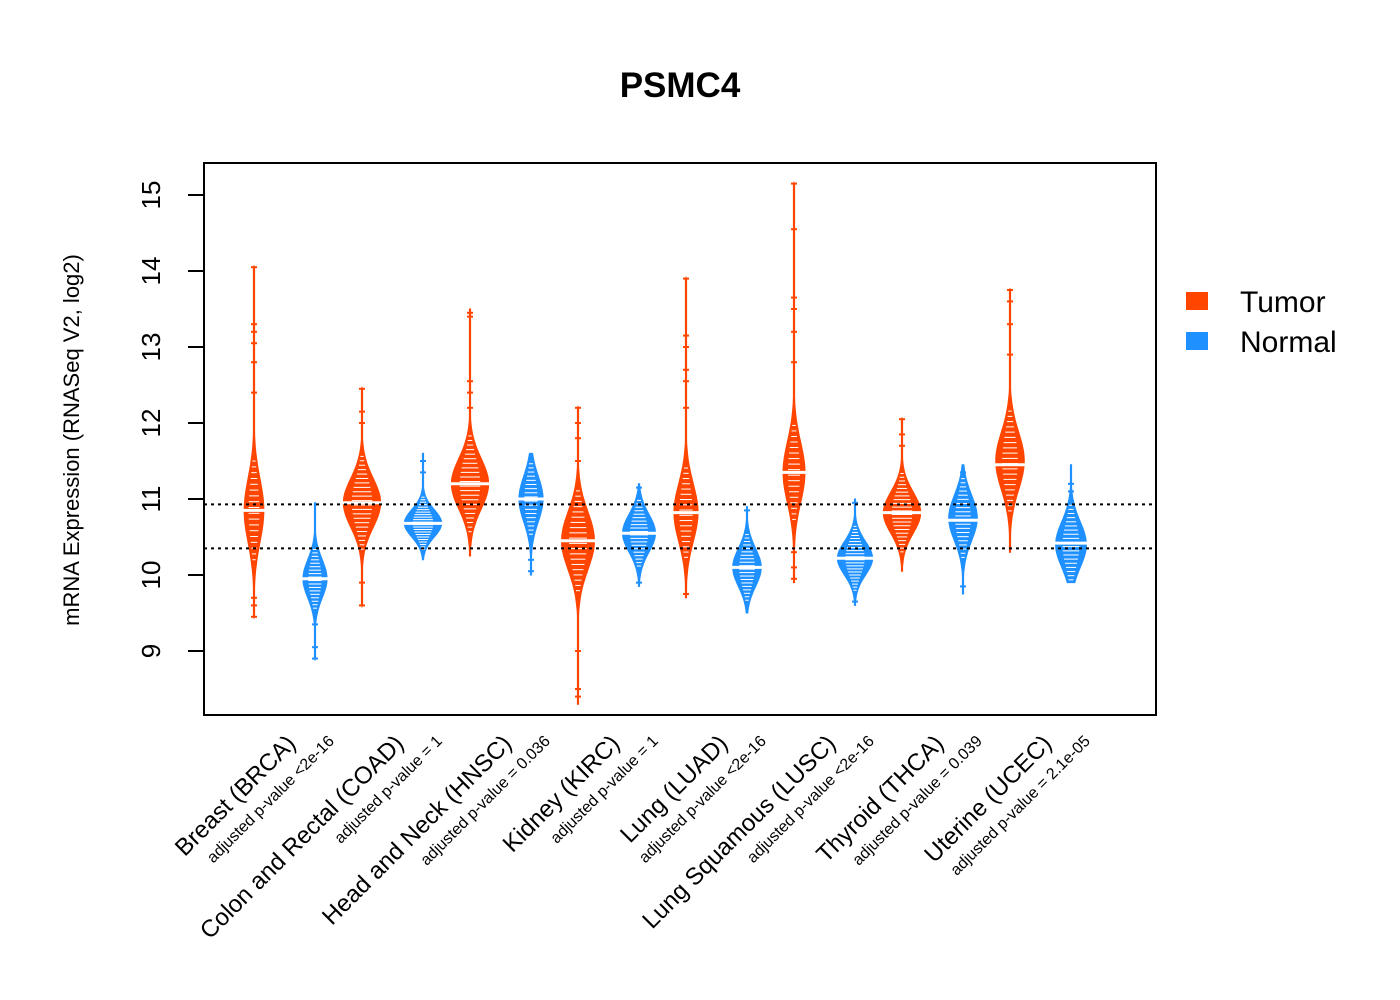 Image resolution: width=1400 pixels, height=1000 pixels. I want to click on bean-tumor-4-density, so click(686, 438).